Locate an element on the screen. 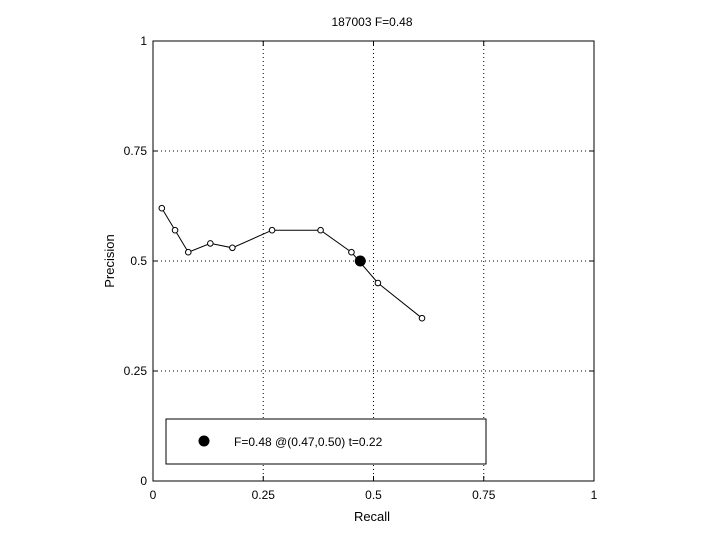 This screenshot has height=540, width=720. x-tick-label: 0.75 is located at coordinates (484, 495).